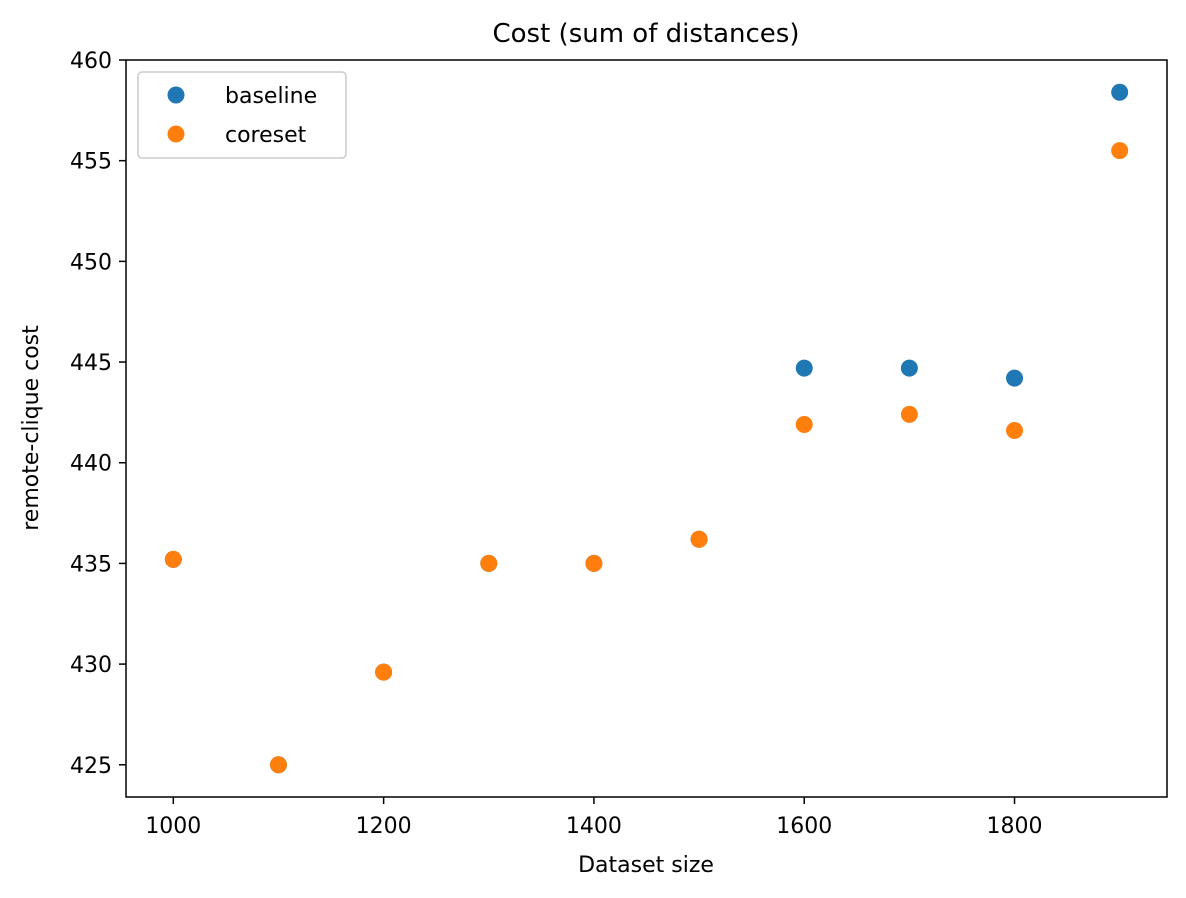  Describe the element at coordinates (266, 135) in the screenshot. I see `legend-label-coreset: coreset` at that location.